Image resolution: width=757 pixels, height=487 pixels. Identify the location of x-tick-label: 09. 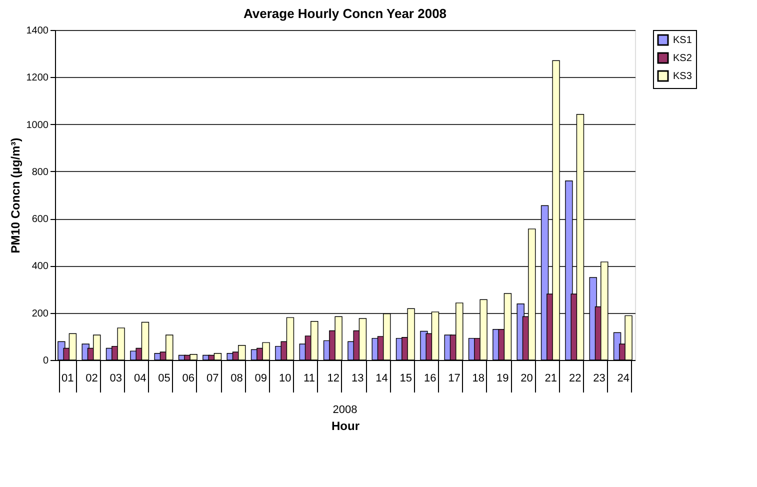
(261, 378).